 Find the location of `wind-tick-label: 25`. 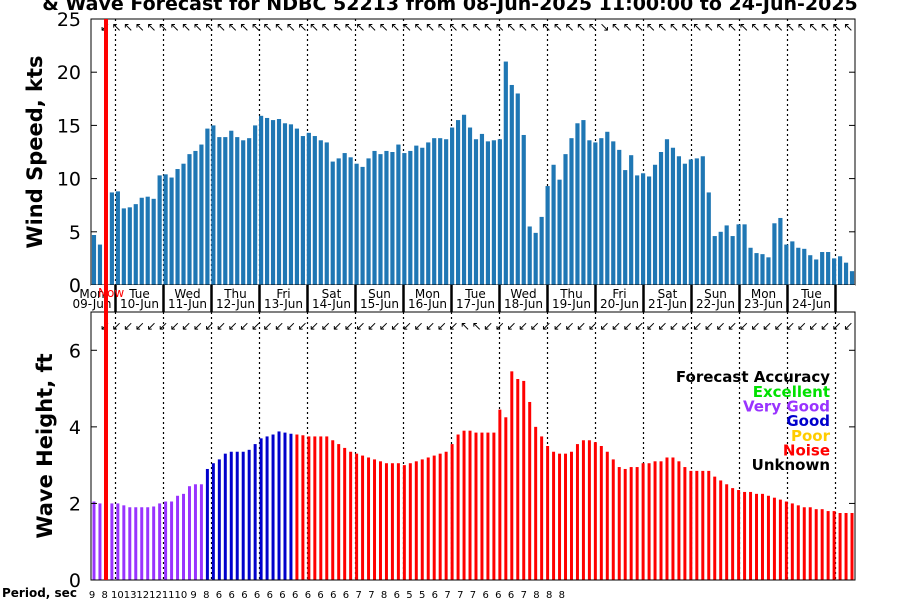

wind-tick-label: 25 is located at coordinates (69, 20).